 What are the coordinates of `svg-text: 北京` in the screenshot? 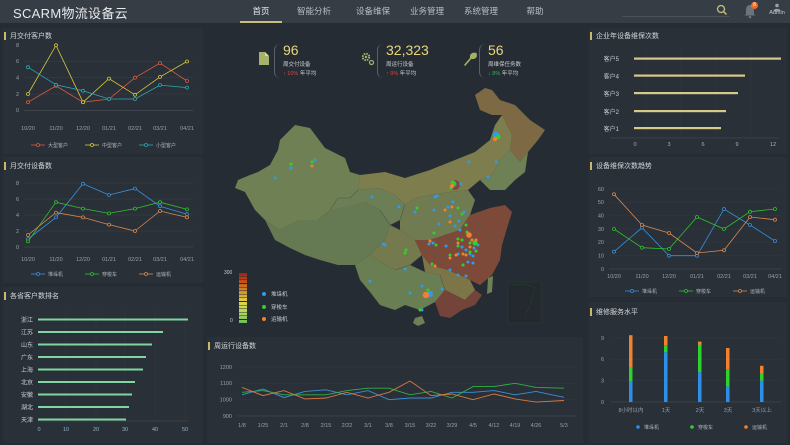 It's located at (27, 383).